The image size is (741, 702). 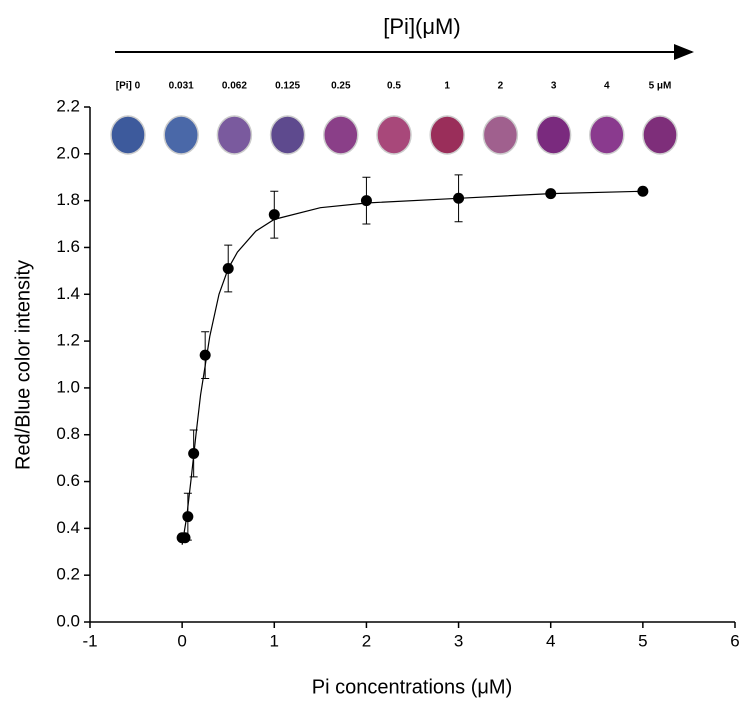 I want to click on y-tick-label: 1.0, so click(x=68, y=386).